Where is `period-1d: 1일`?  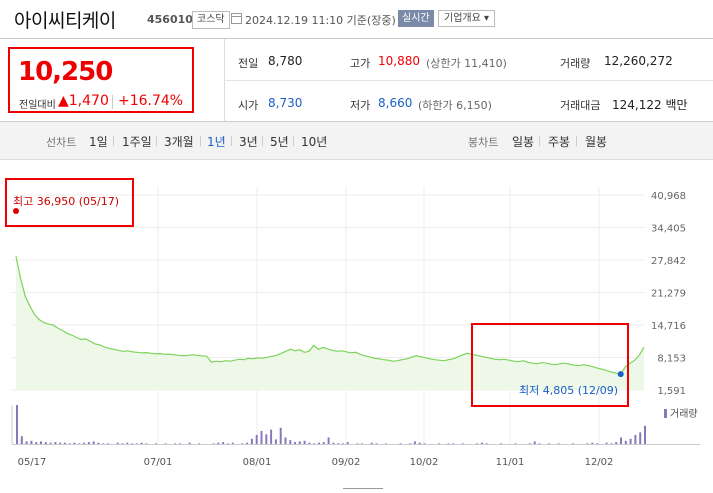
period-1d: 1일 is located at coordinates (98, 142).